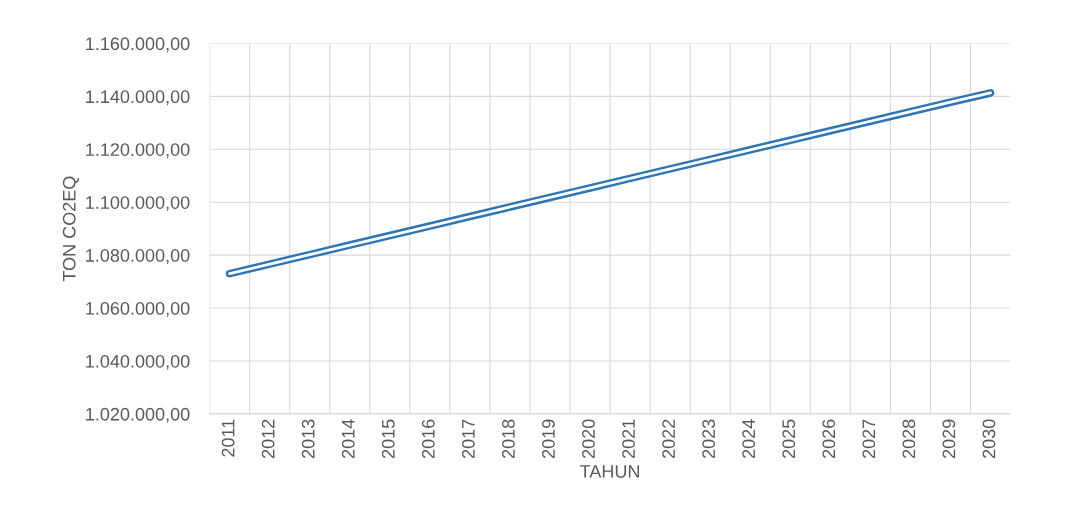  What do you see at coordinates (749, 439) in the screenshot?
I see `x-tick-label: 2024` at bounding box center [749, 439].